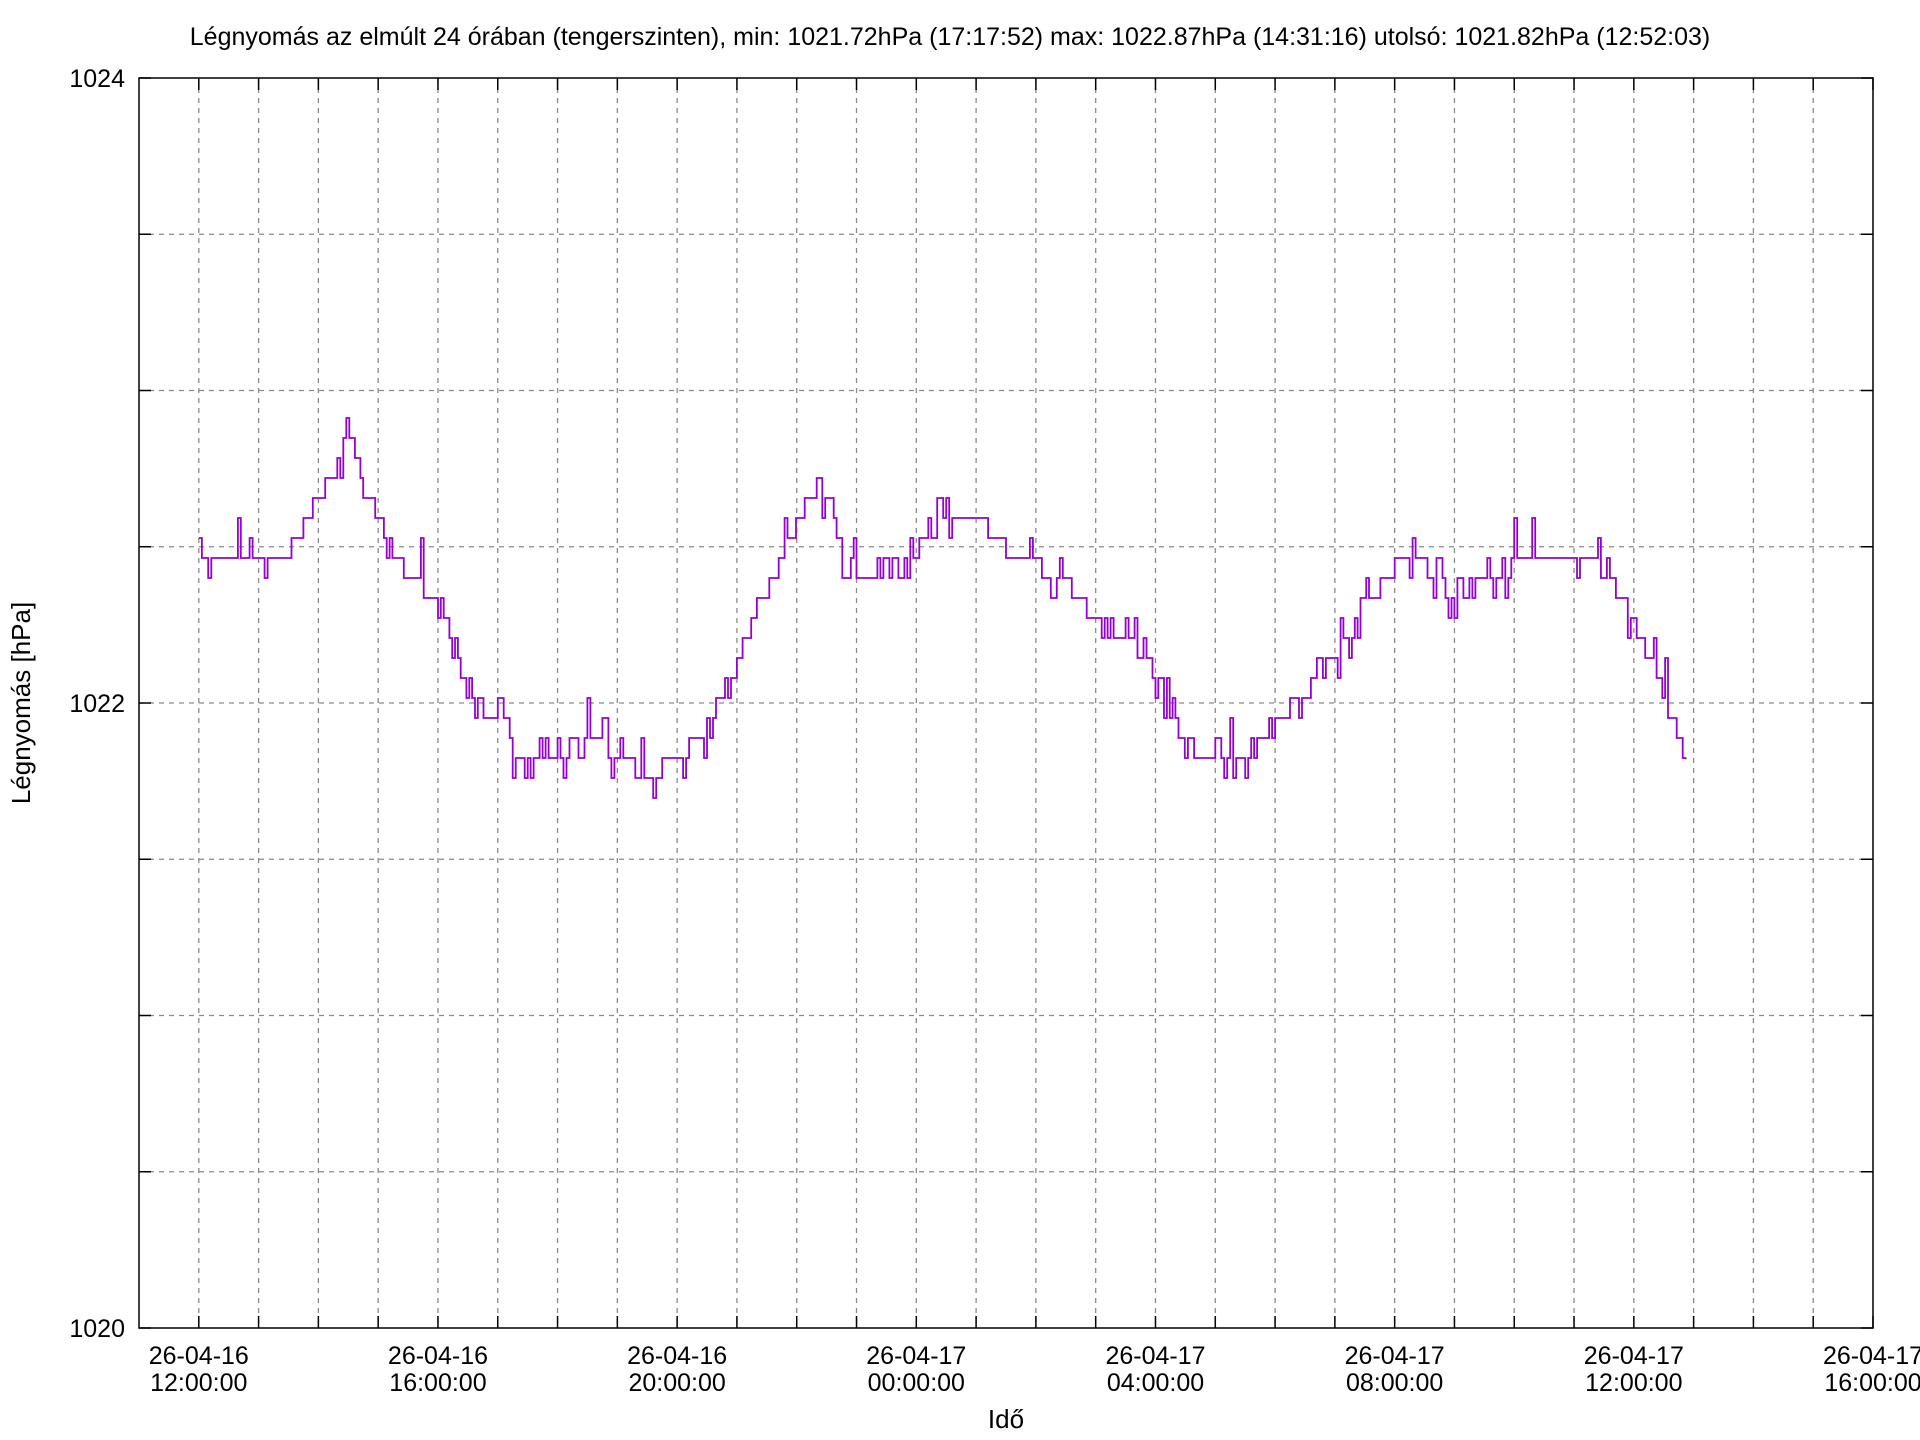 The width and height of the screenshot is (1920, 1440). What do you see at coordinates (1006, 1419) in the screenshot?
I see `x-axis-label: Idő` at bounding box center [1006, 1419].